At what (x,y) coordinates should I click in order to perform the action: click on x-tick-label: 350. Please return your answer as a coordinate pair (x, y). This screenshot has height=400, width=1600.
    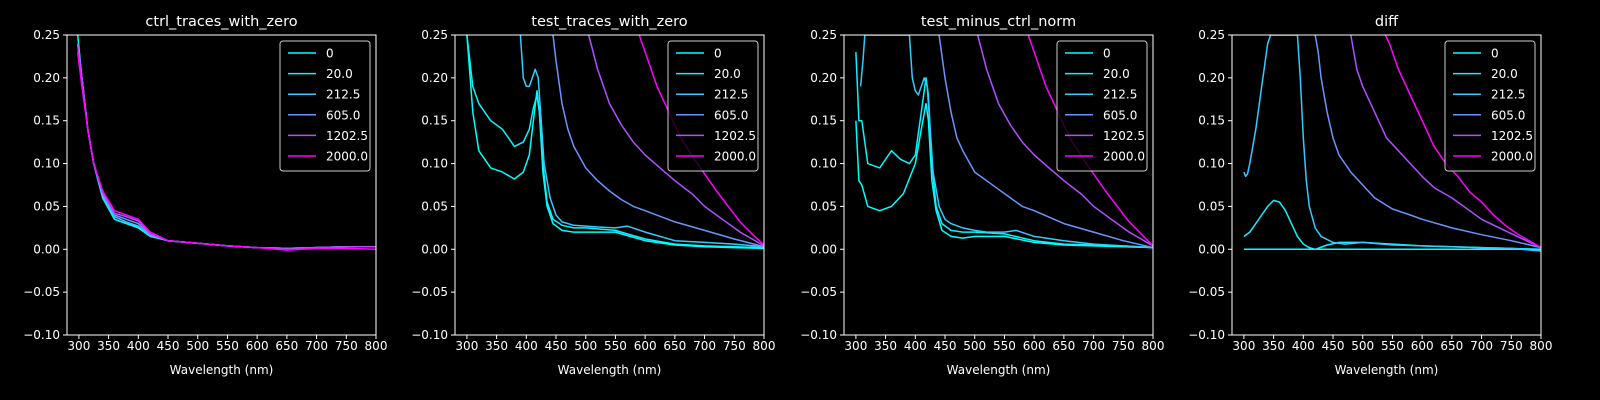
    Looking at the image, I should click on (1273, 346).